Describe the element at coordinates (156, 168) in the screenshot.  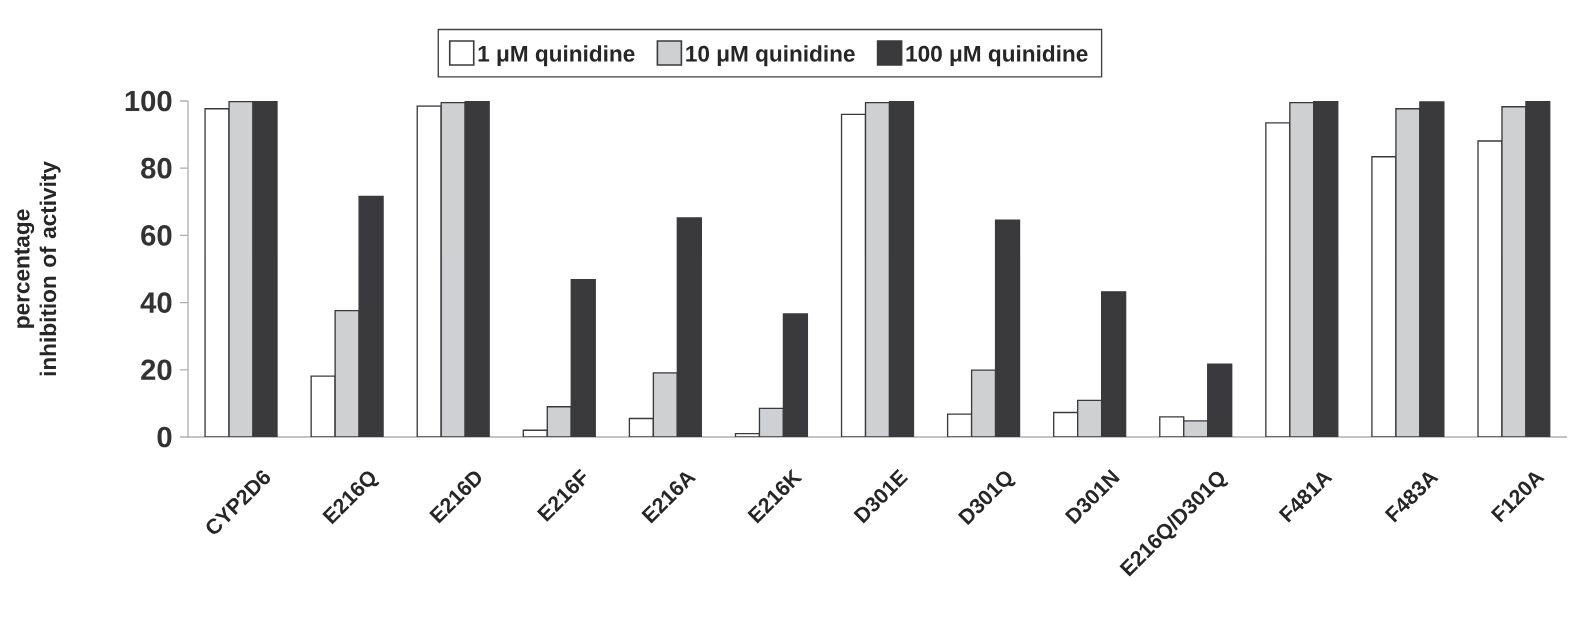
I see `y-tick-label: 80` at that location.